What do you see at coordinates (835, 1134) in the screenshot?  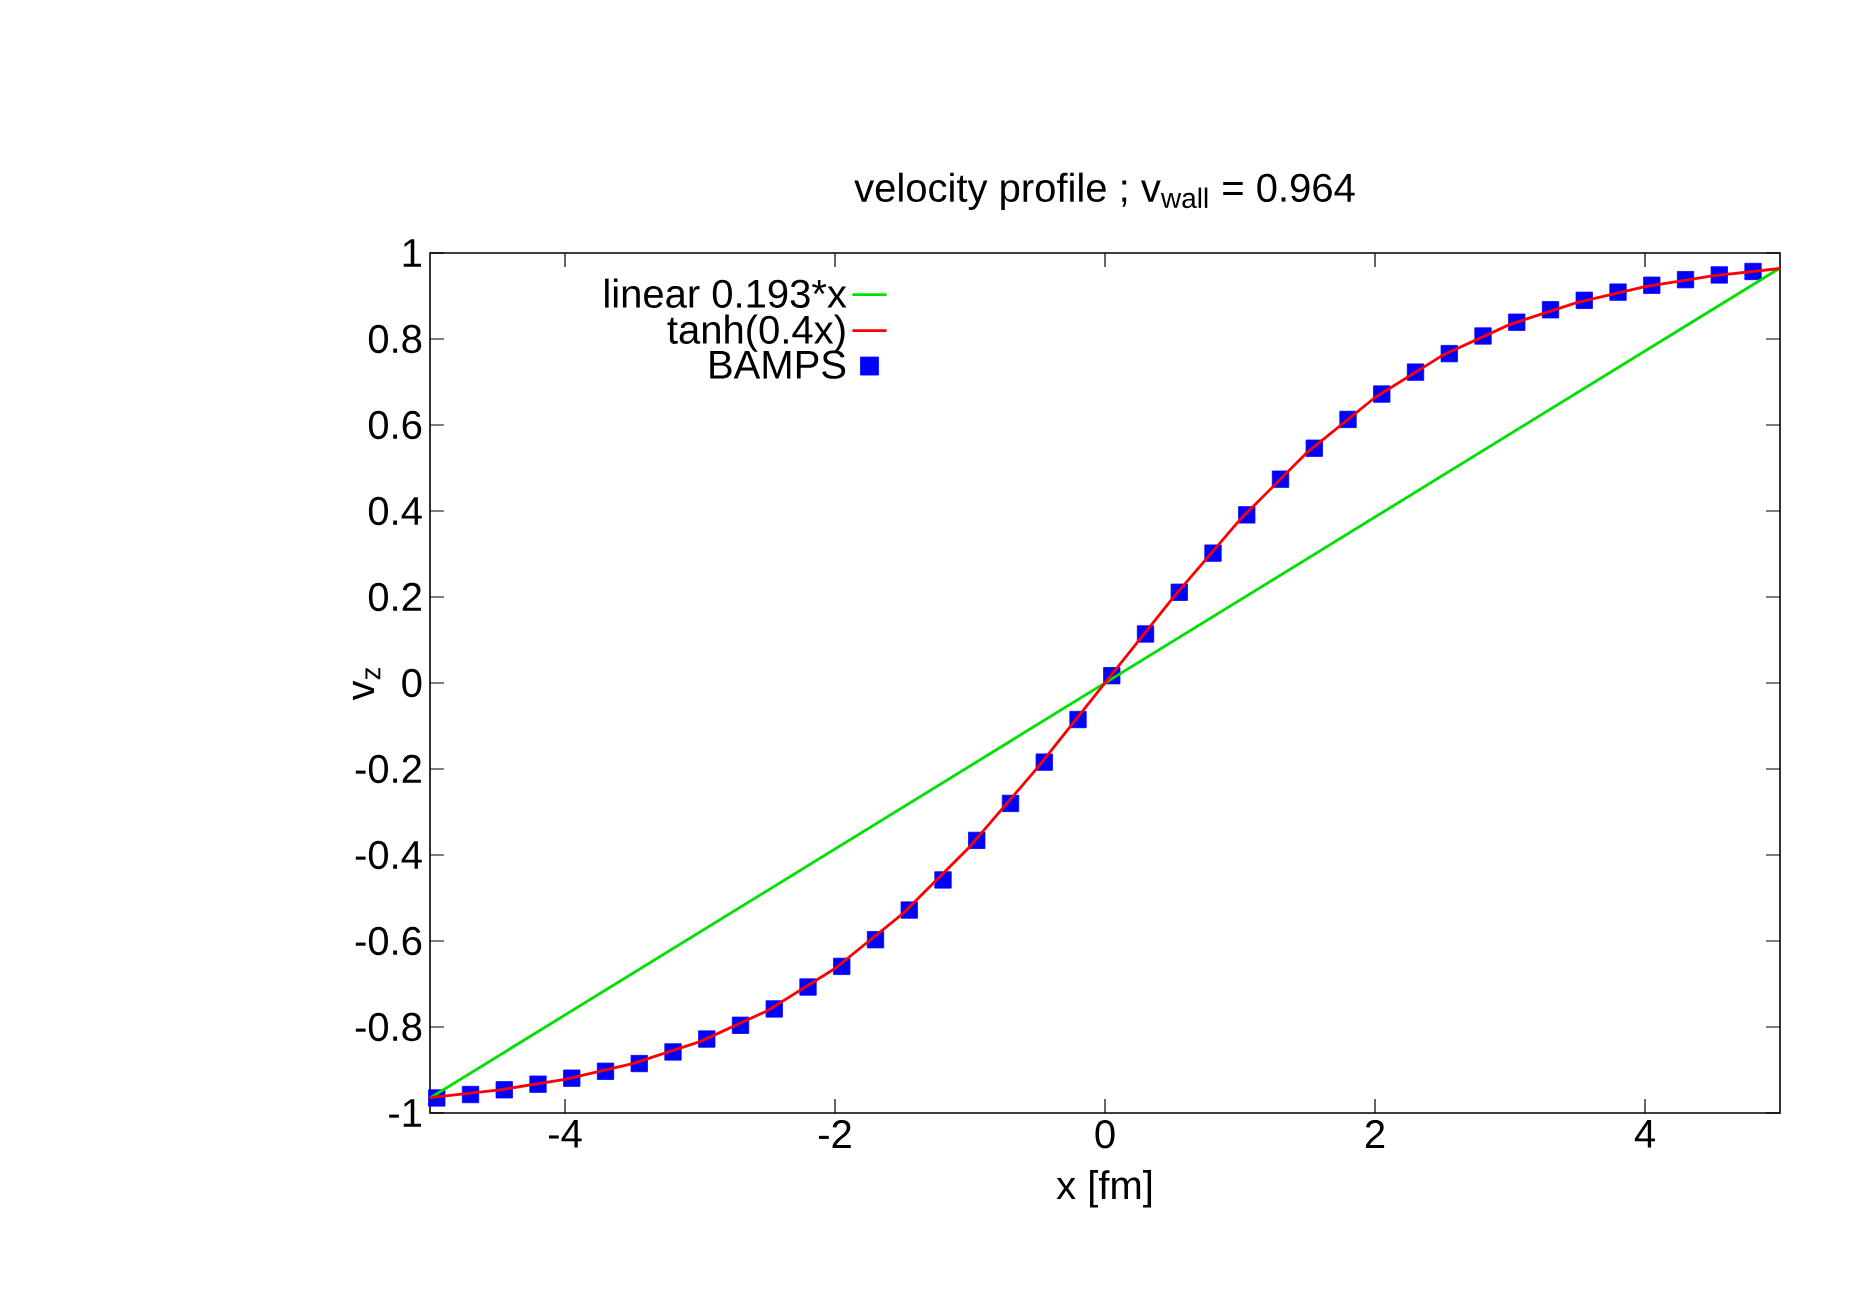 I see `x-tick-label: -2` at bounding box center [835, 1134].